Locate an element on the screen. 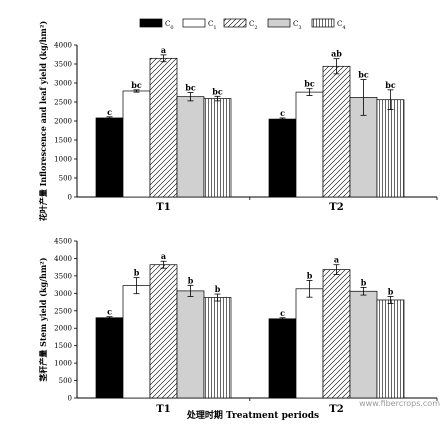 The width and height of the screenshot is (446, 424). legend-label-c1: C1 is located at coordinates (212, 25).